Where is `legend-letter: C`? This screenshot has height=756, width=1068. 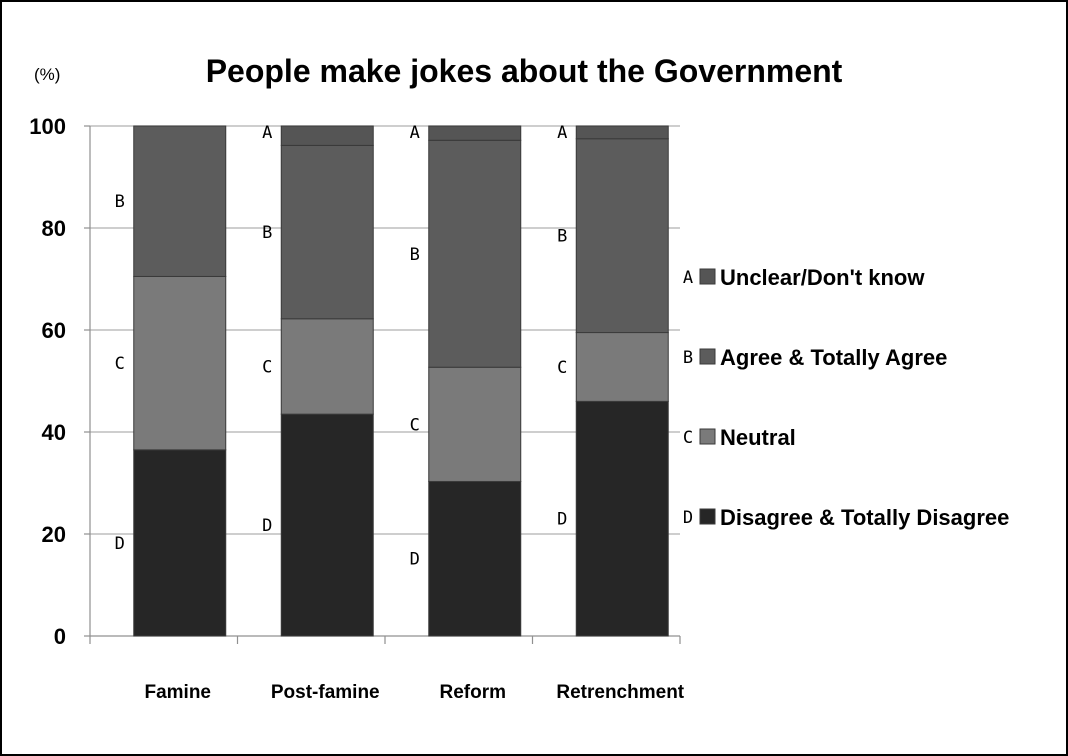 legend-letter: C is located at coordinates (688, 438).